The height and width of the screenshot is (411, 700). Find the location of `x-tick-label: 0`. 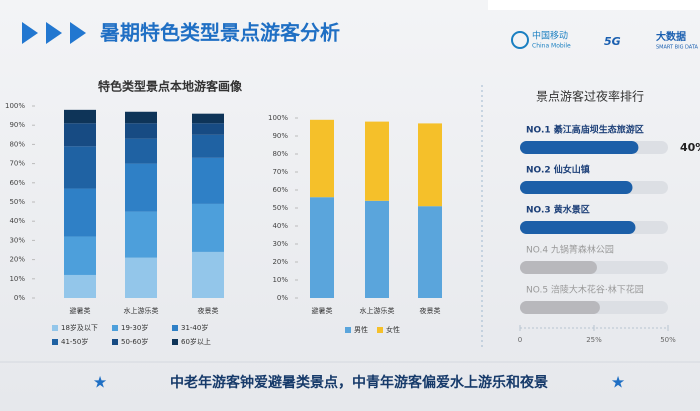

x-tick-label: 0 is located at coordinates (520, 340).